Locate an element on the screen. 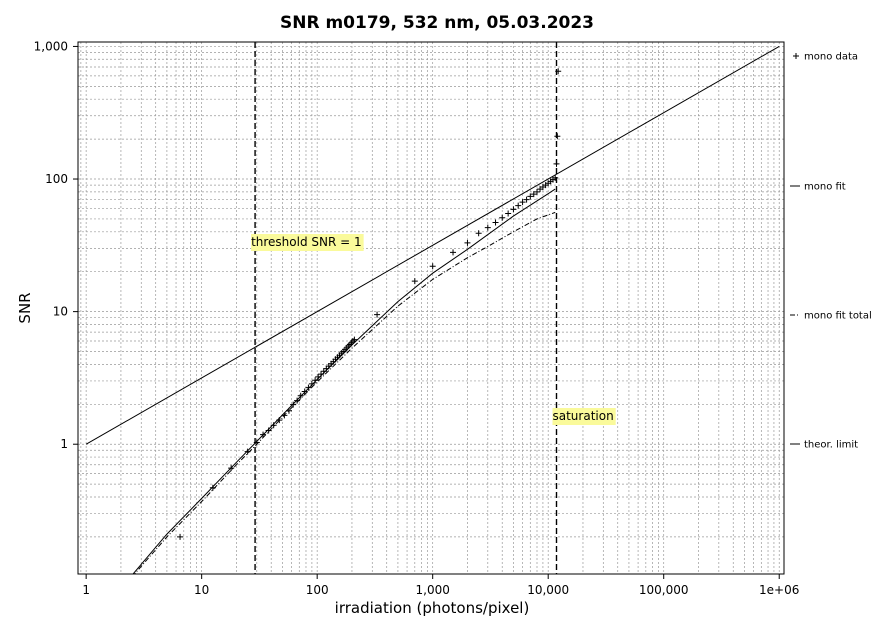 The image size is (874, 622). y-axis-label: SNR is located at coordinates (25, 307).